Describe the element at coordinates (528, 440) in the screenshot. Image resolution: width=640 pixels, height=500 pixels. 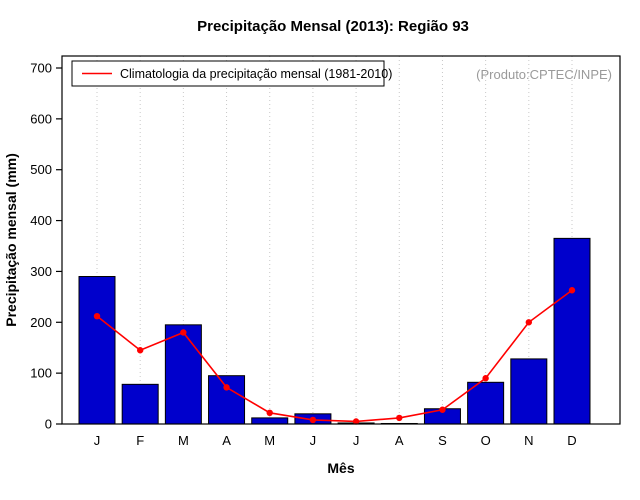
I see `x-tick-label: N` at that location.